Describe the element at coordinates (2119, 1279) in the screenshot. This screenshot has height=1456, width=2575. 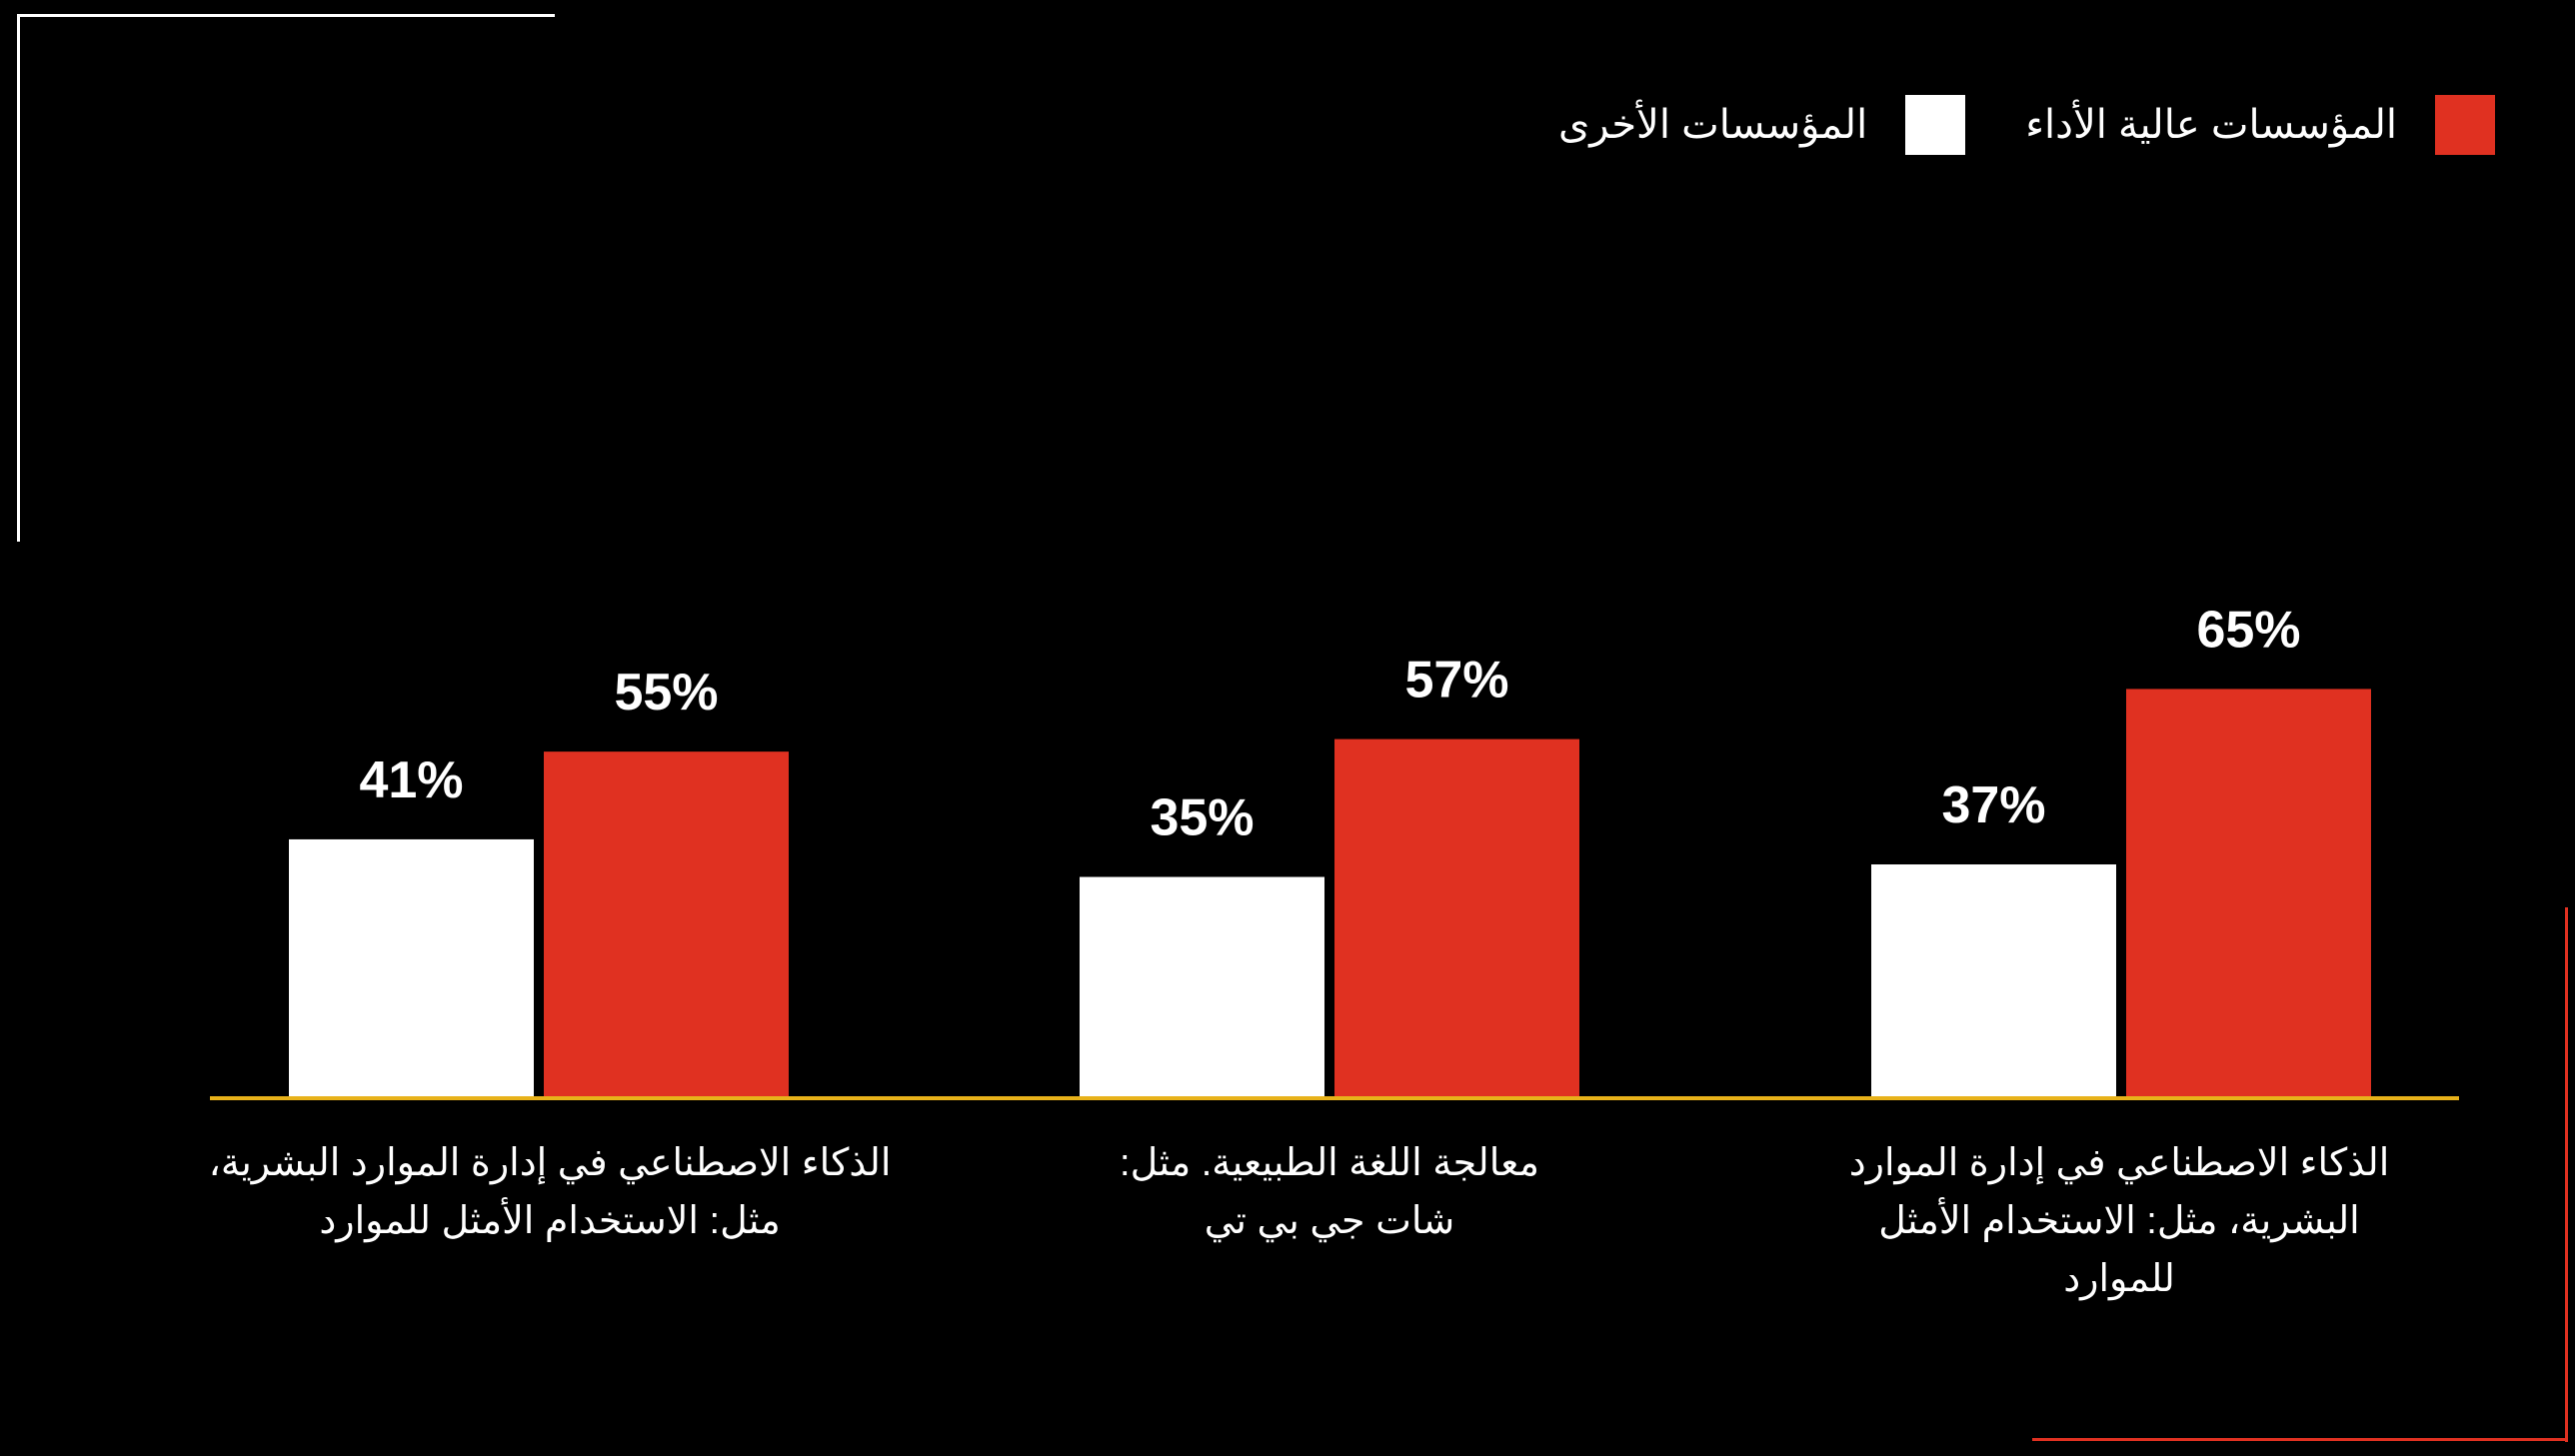
I see `category-label-3-line-3: للموارد` at that location.